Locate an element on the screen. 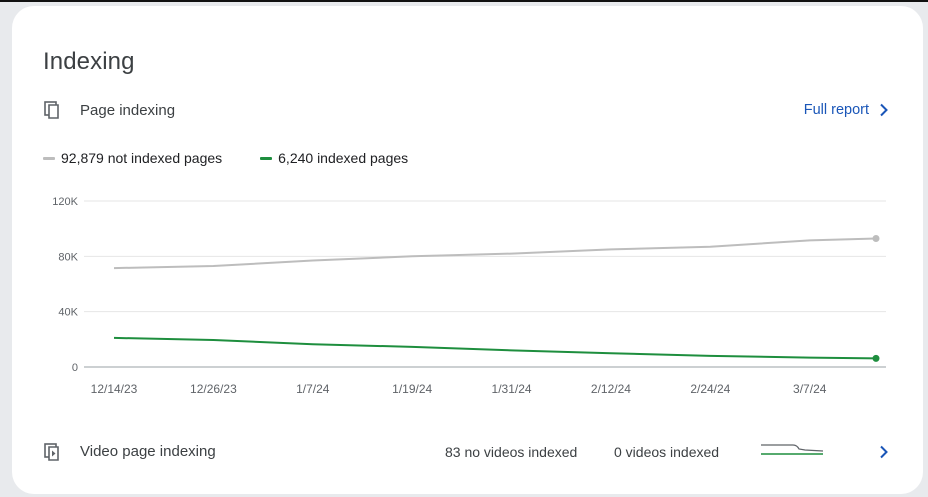 This screenshot has width=928, height=497. series-endpoint-indexed is located at coordinates (876, 358).